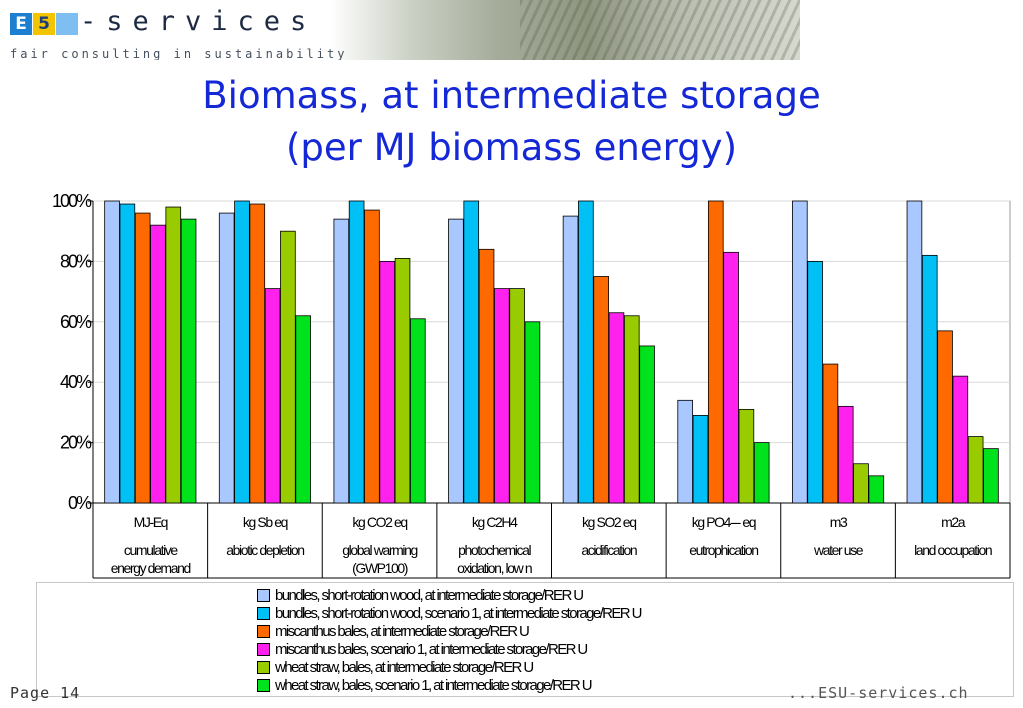 The image size is (1023, 708). Describe the element at coordinates (21, 24) in the screenshot. I see `logo-square-1: E` at that location.